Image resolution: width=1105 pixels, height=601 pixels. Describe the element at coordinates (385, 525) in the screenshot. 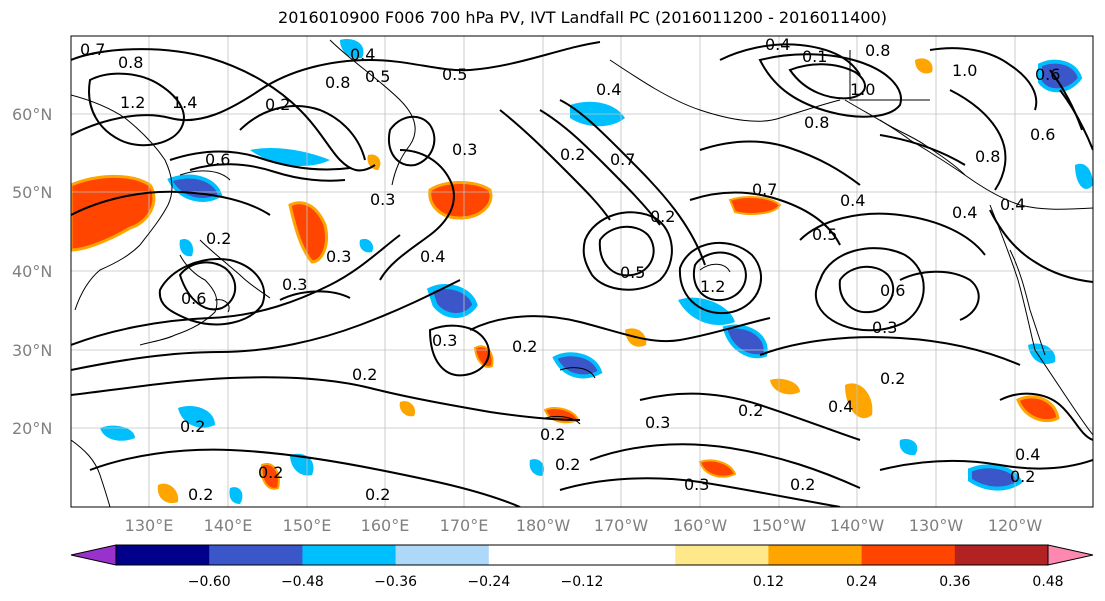

I see `lon-label: 160°E` at that location.